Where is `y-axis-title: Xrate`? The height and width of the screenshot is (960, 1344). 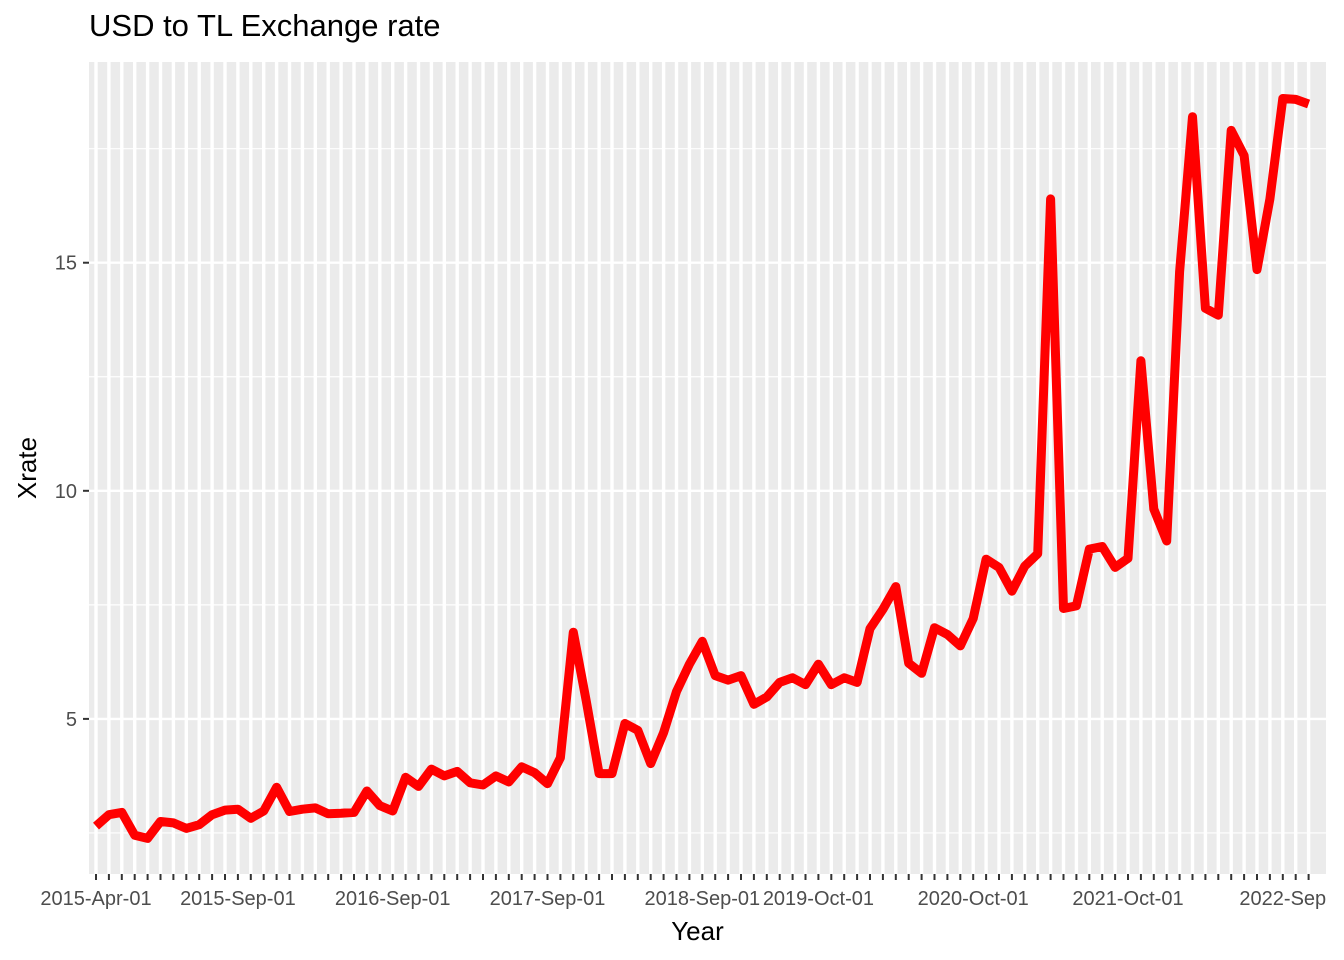
y-axis-title: Xrate is located at coordinates (27, 468).